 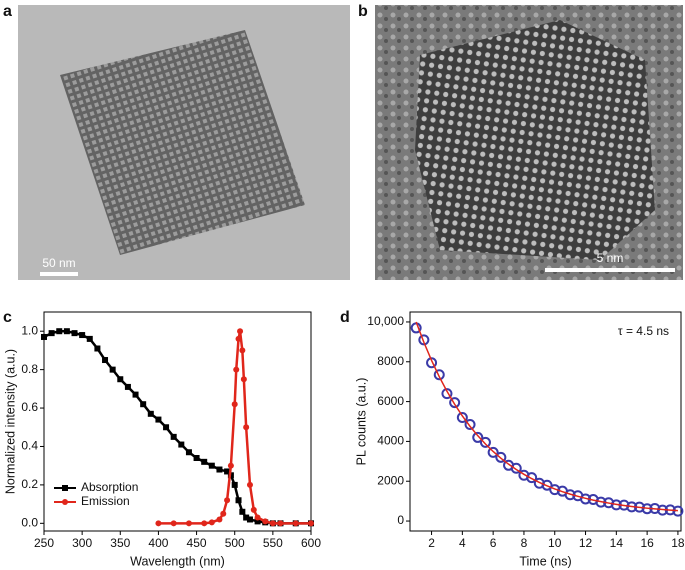 What do you see at coordinates (678, 543) in the screenshot?
I see `x-tick-label: 18` at bounding box center [678, 543].